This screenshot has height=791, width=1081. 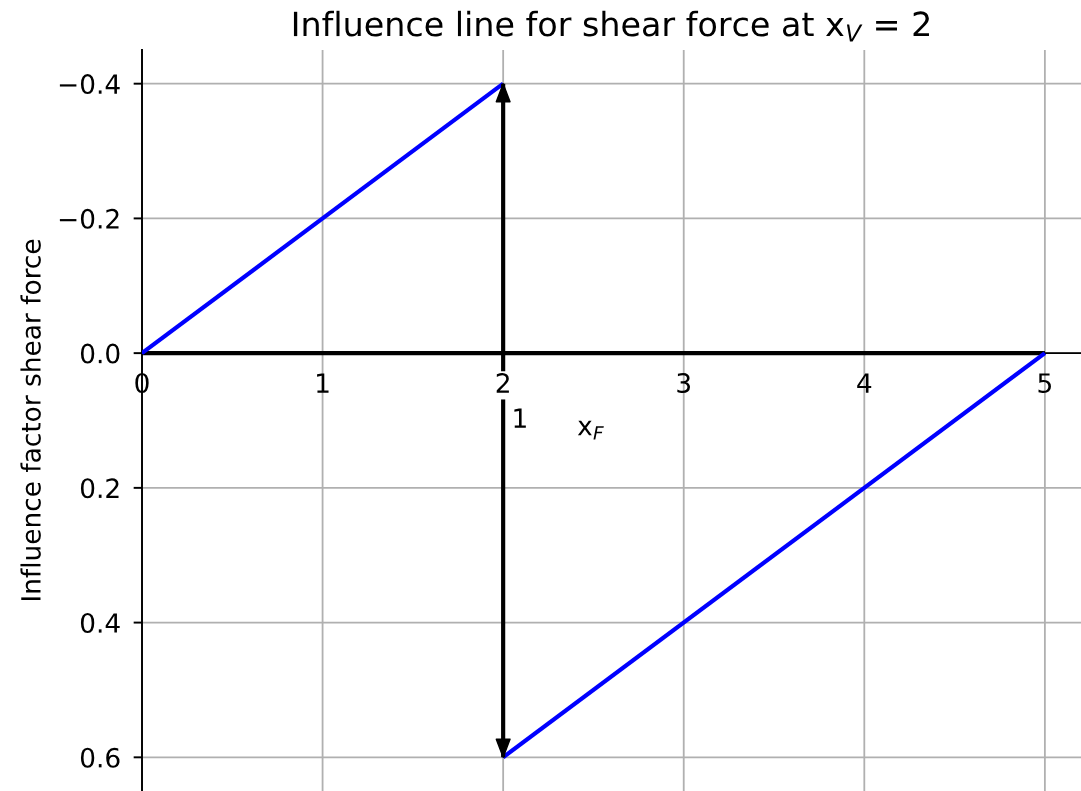 What do you see at coordinates (323, 383) in the screenshot?
I see `x-tick-label: 1` at bounding box center [323, 383].